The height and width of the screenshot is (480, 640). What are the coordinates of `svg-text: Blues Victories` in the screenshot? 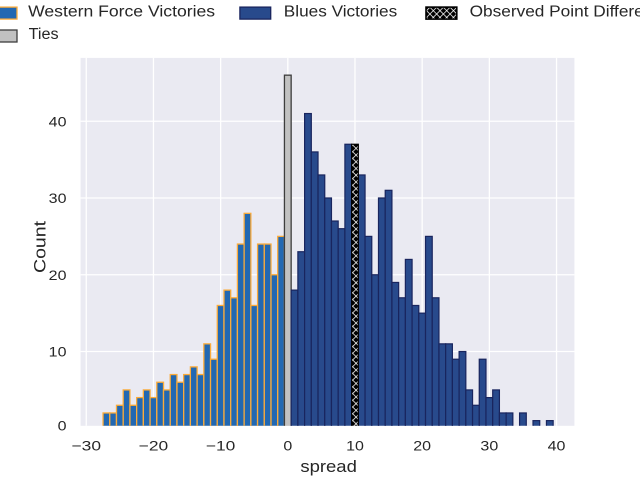 It's located at (341, 11).